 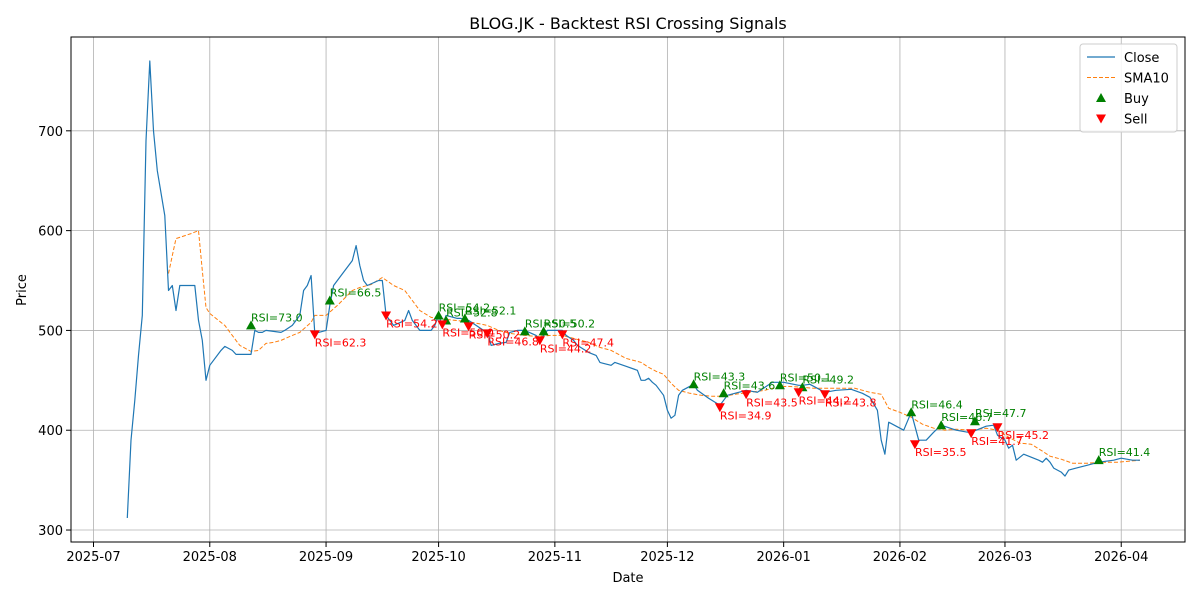 What do you see at coordinates (627, 23) in the screenshot?
I see `chart-title: BLOG.JK - Backtest RSI Crossing Signals` at bounding box center [627, 23].